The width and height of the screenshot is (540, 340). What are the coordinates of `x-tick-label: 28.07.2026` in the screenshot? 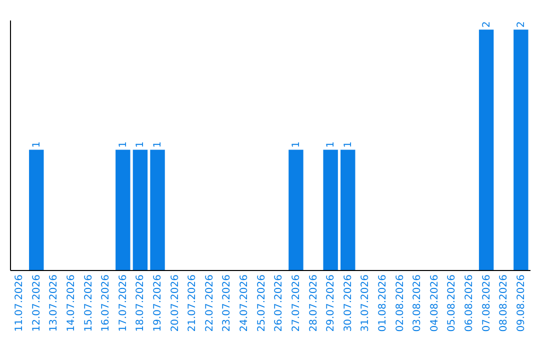 It's located at (314, 303).